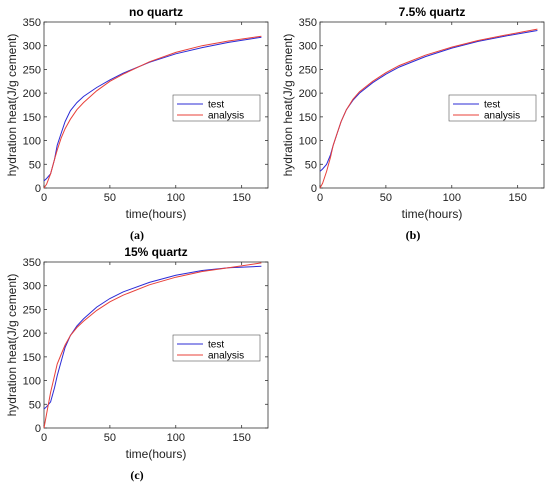 The image size is (550, 491). I want to click on chart-title: 7.5% quartz, so click(432, 12).